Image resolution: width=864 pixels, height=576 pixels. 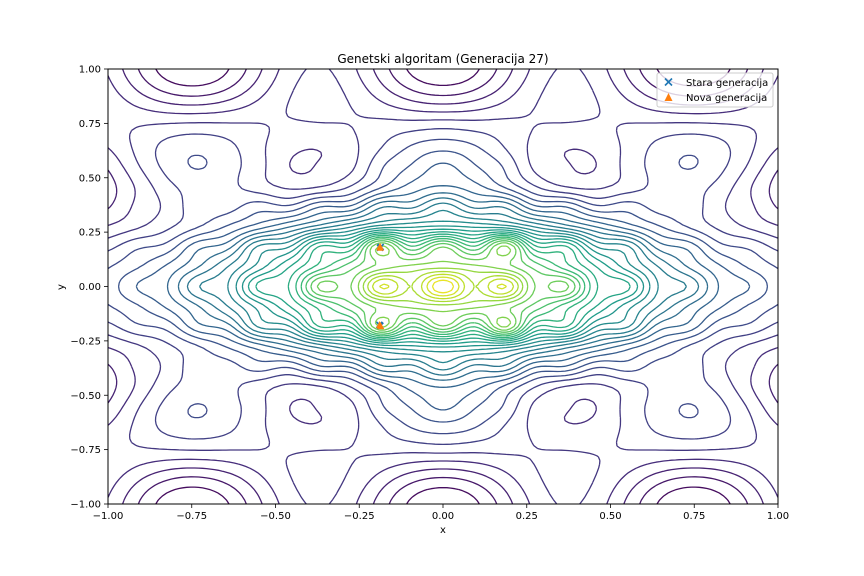 I want to click on x-tick-label: −1.00, so click(x=108, y=516).